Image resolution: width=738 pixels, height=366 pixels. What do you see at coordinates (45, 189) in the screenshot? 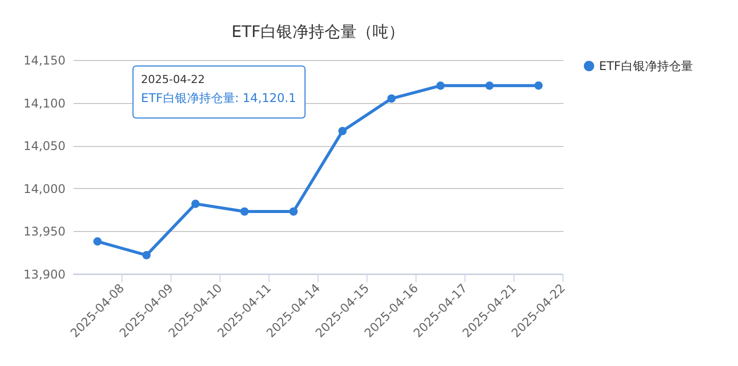
I see `y-tick-label: 14,000` at bounding box center [45, 189].